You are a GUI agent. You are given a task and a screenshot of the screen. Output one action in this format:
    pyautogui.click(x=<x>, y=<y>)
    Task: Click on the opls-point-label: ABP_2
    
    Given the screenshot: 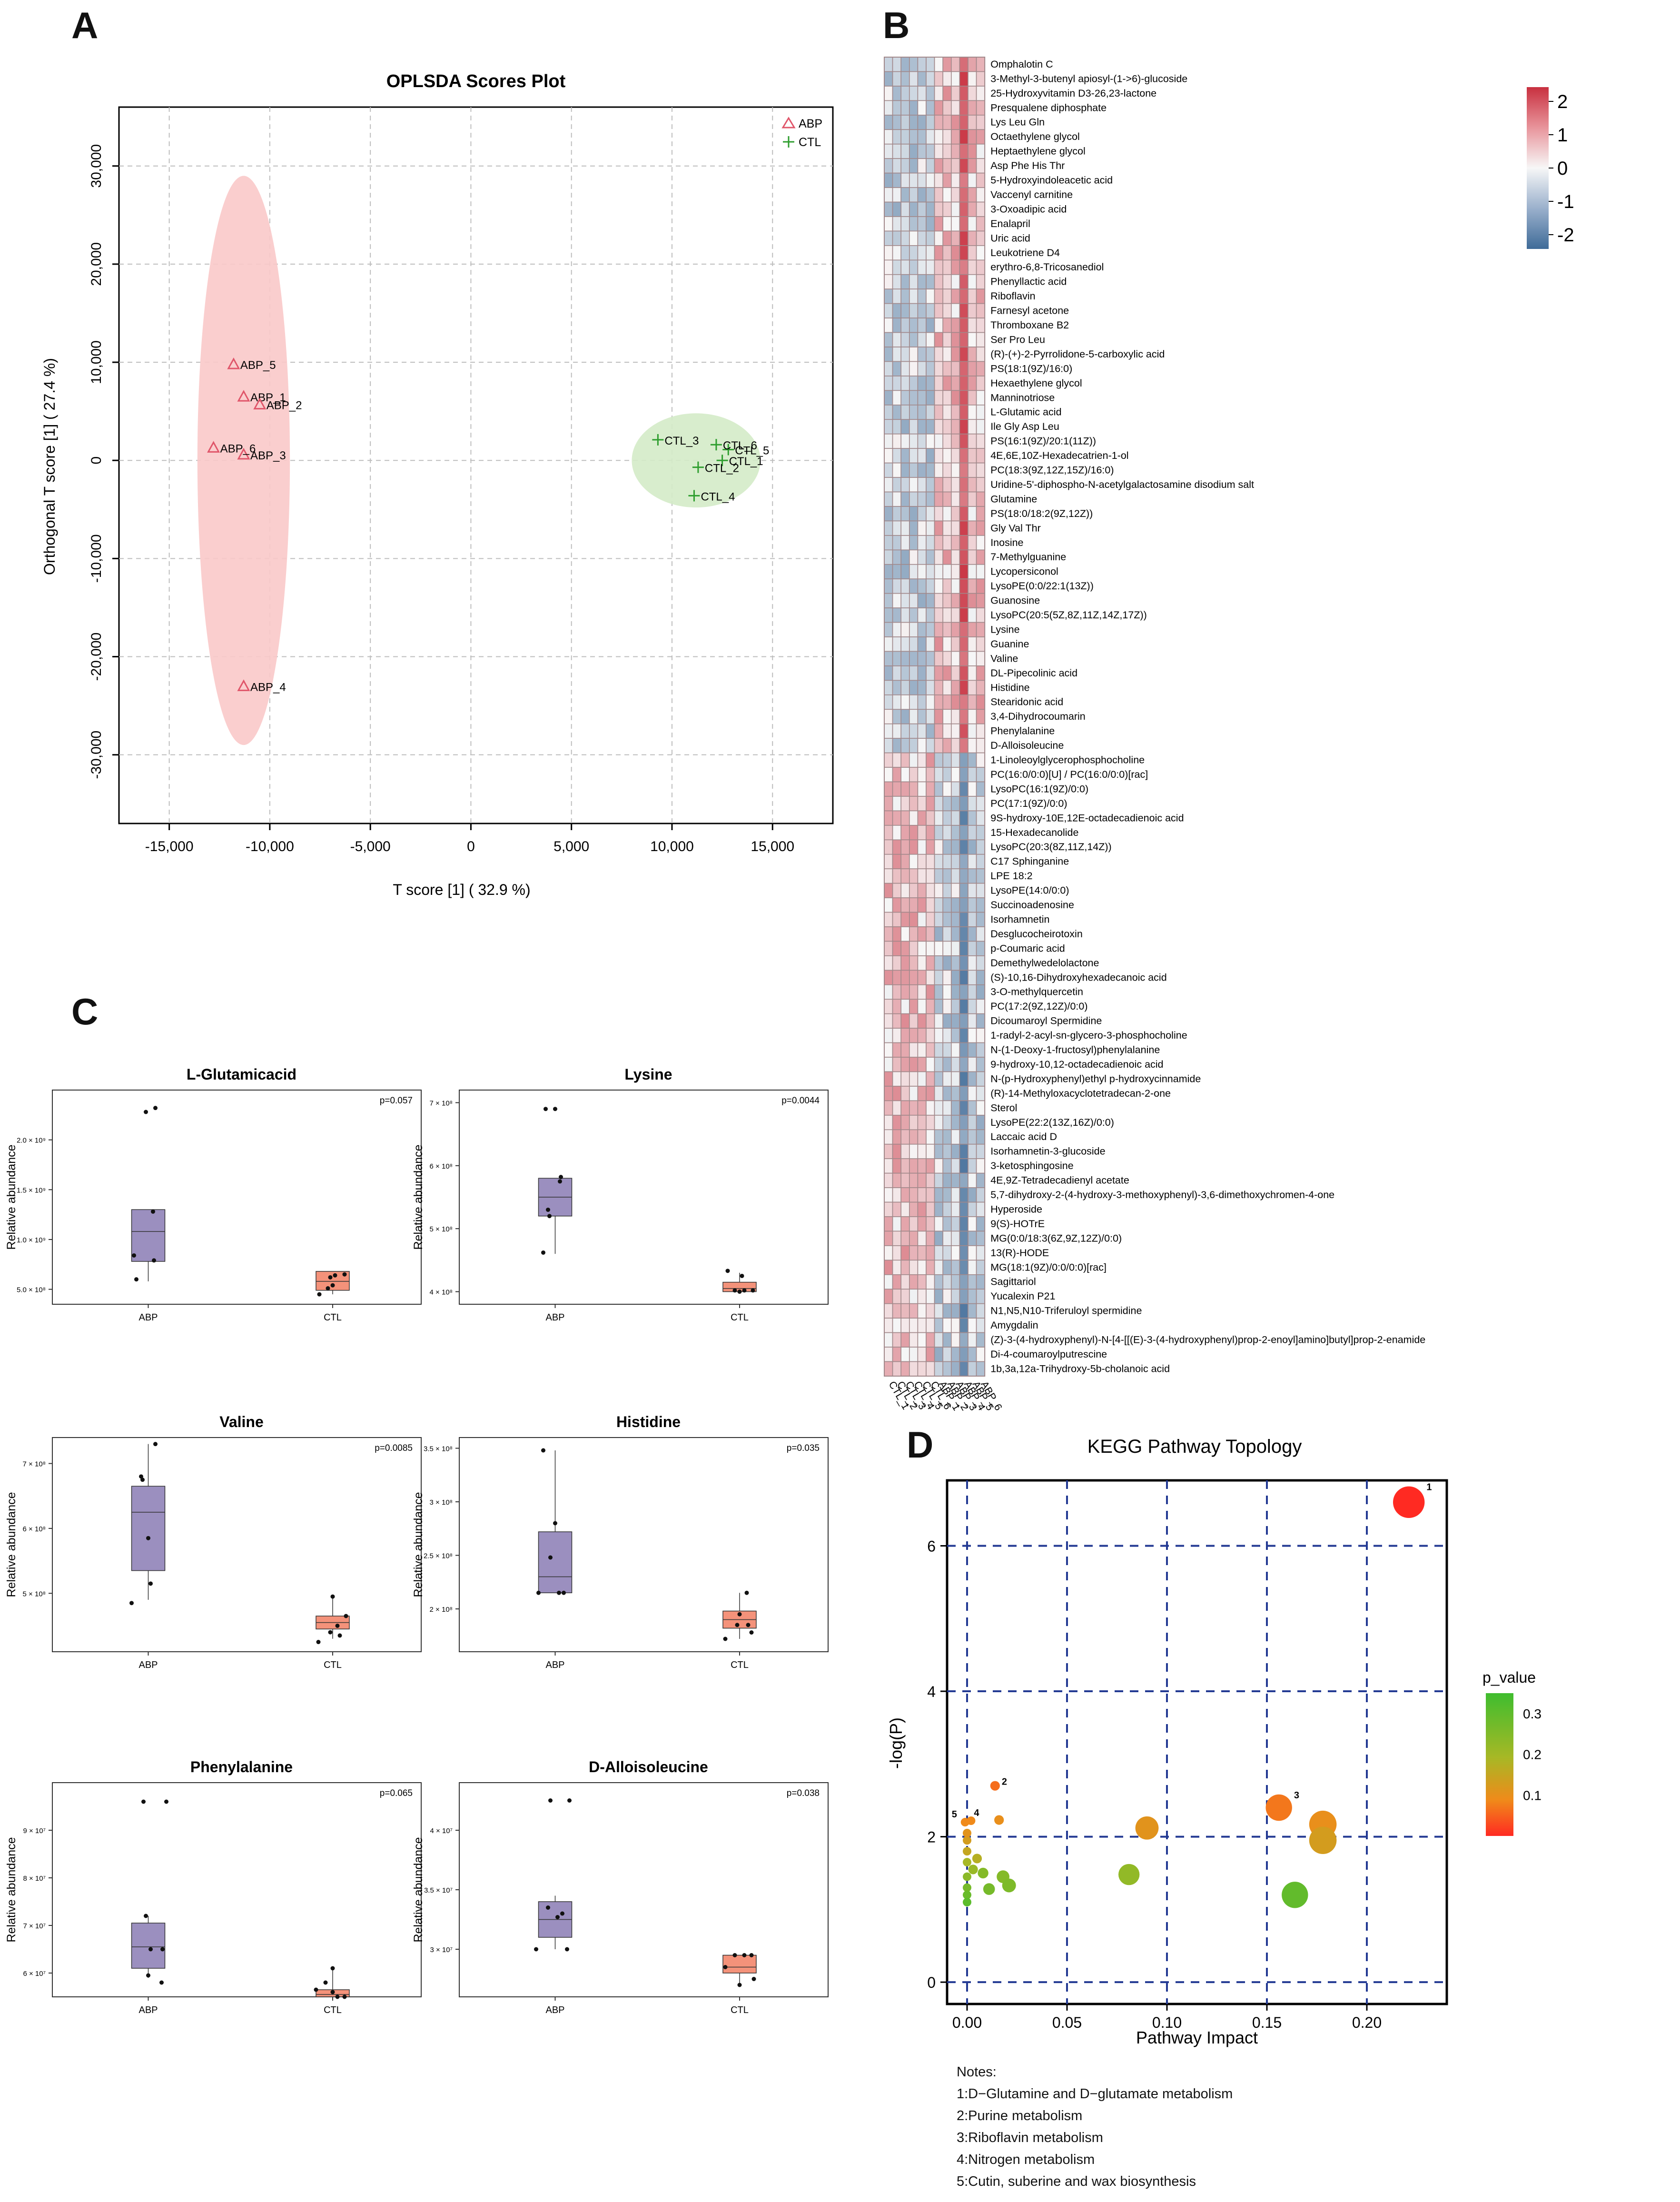 What is the action you would take?
    pyautogui.click(x=284, y=405)
    